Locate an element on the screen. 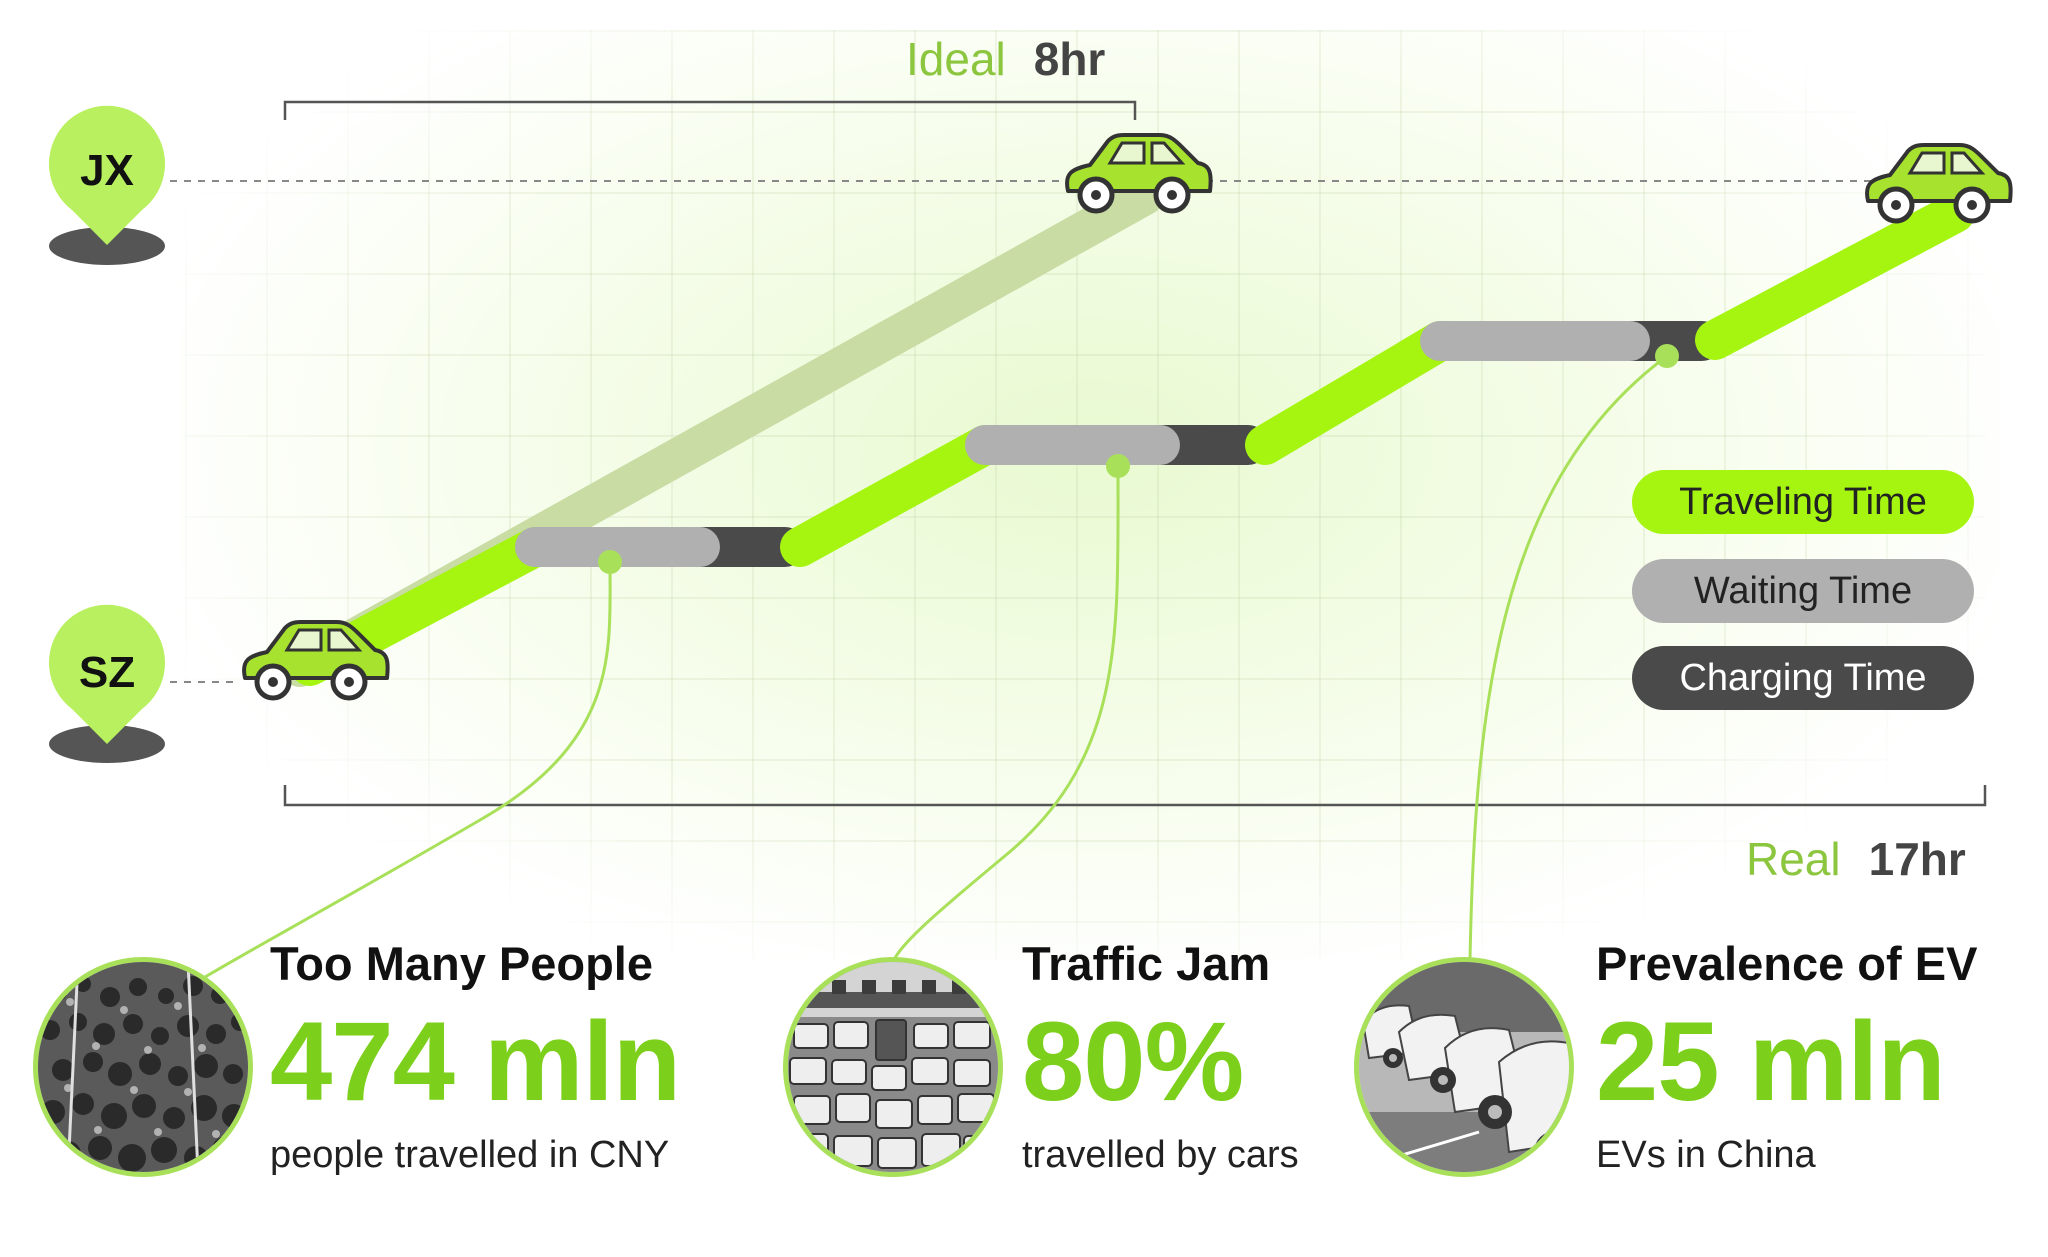  stat-title: Prevalence of EV is located at coordinates (1787, 963).